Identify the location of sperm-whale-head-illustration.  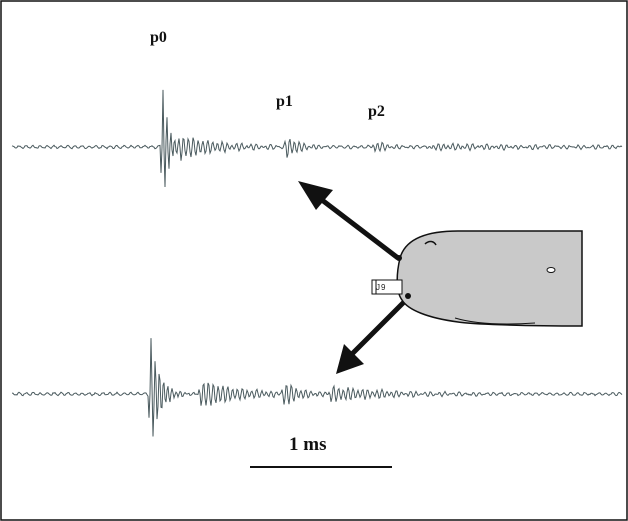
(489, 278).